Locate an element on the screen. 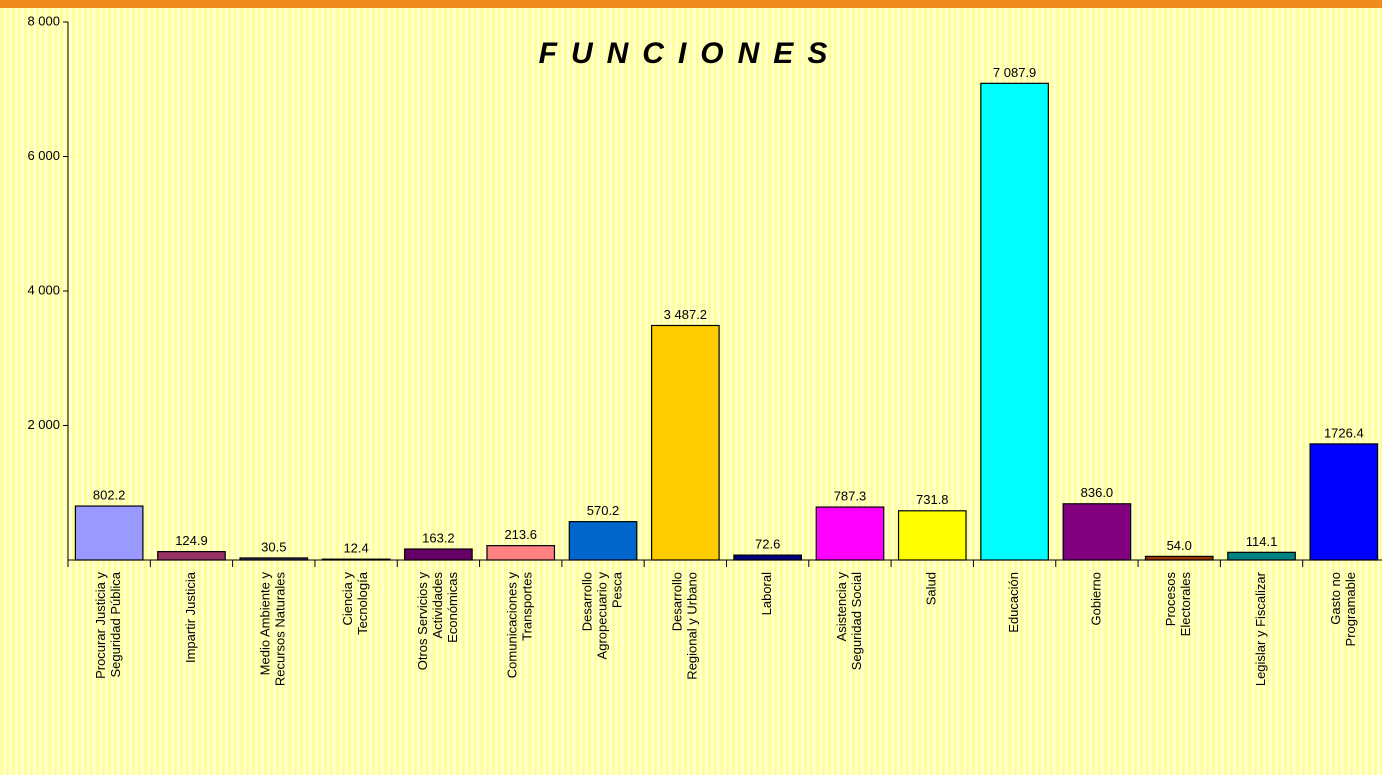 The image size is (1382, 775). y-tick-label: 4 000 is located at coordinates (43, 289).